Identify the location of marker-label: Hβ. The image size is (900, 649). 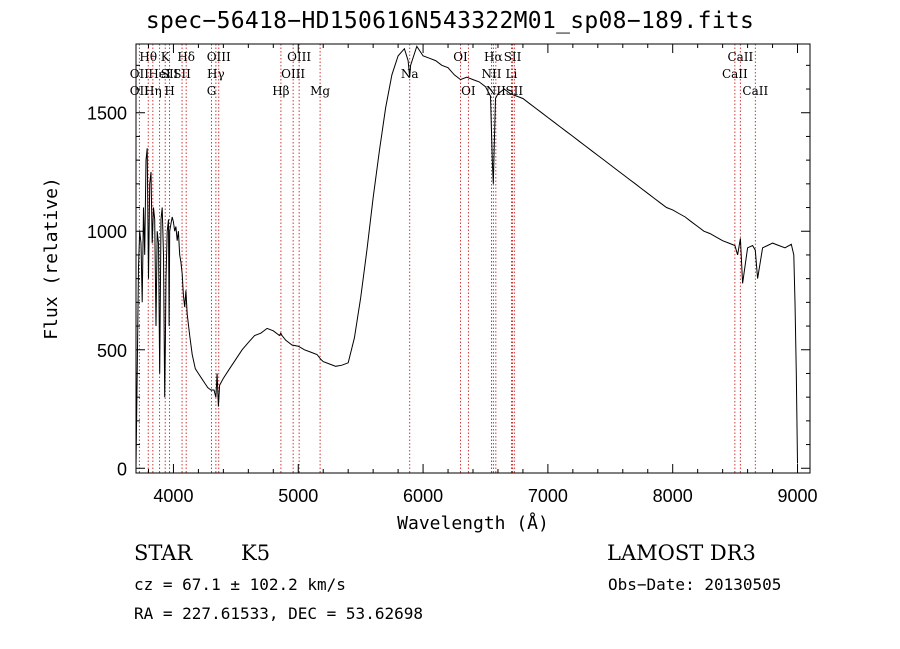
(280, 91).